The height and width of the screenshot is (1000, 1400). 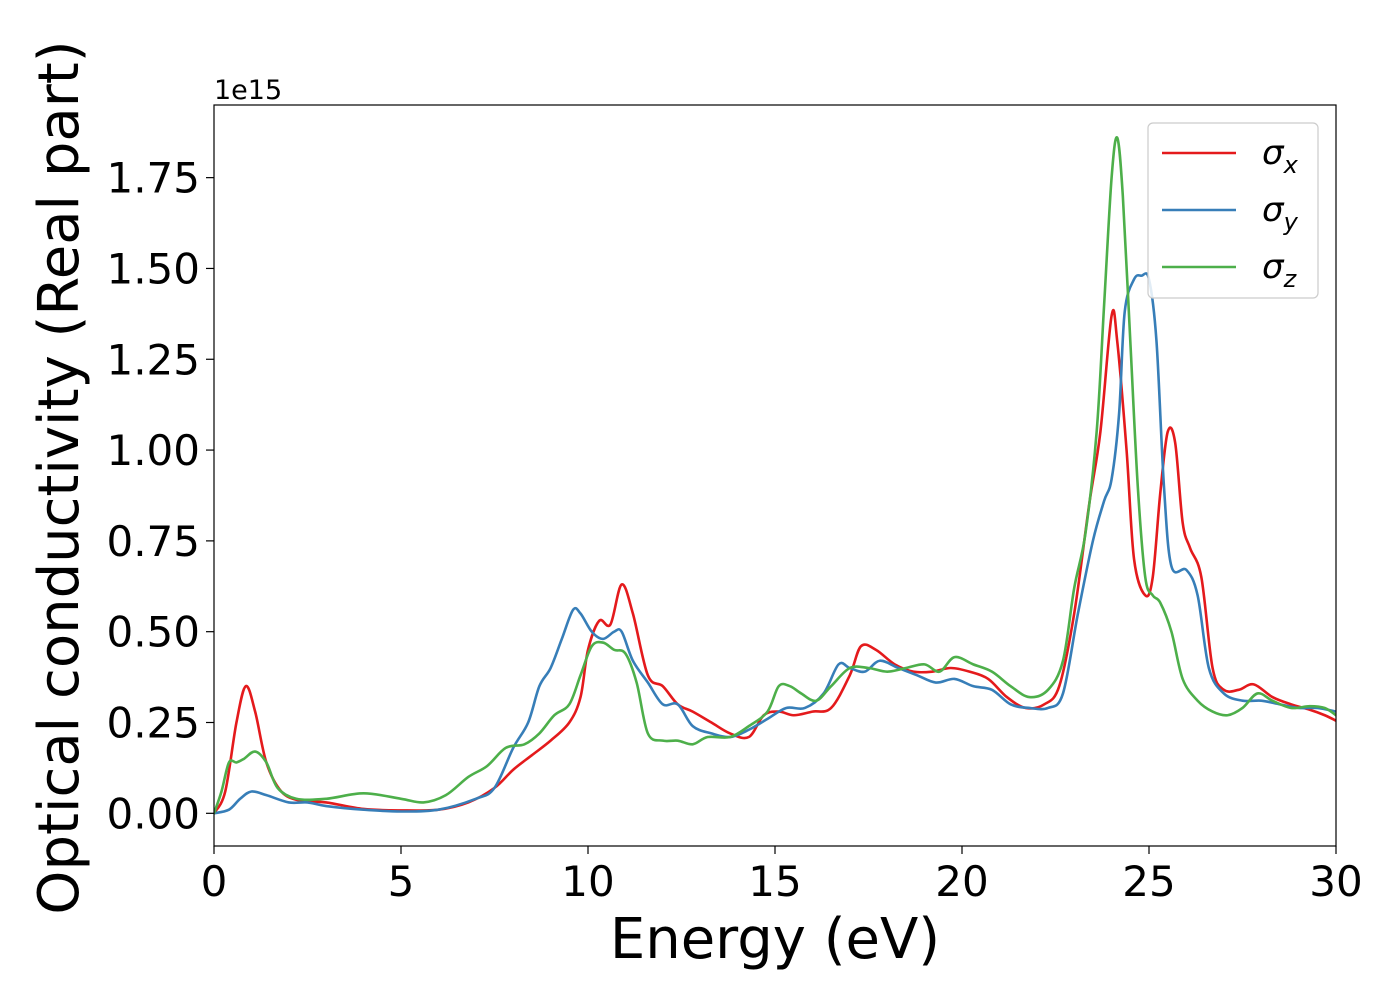 What do you see at coordinates (1230, 213) in the screenshot?
I see `legend-item-y: σy` at bounding box center [1230, 213].